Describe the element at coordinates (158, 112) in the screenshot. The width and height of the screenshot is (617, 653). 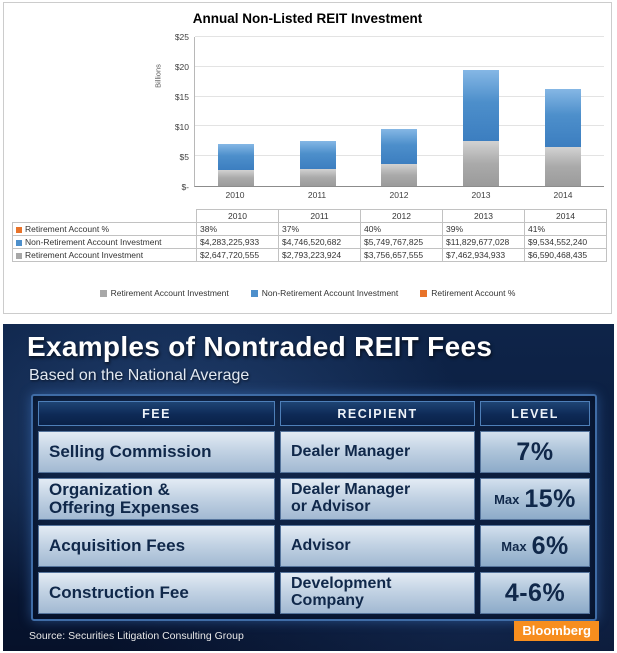
I see `y-axis-title: Billions` at that location.